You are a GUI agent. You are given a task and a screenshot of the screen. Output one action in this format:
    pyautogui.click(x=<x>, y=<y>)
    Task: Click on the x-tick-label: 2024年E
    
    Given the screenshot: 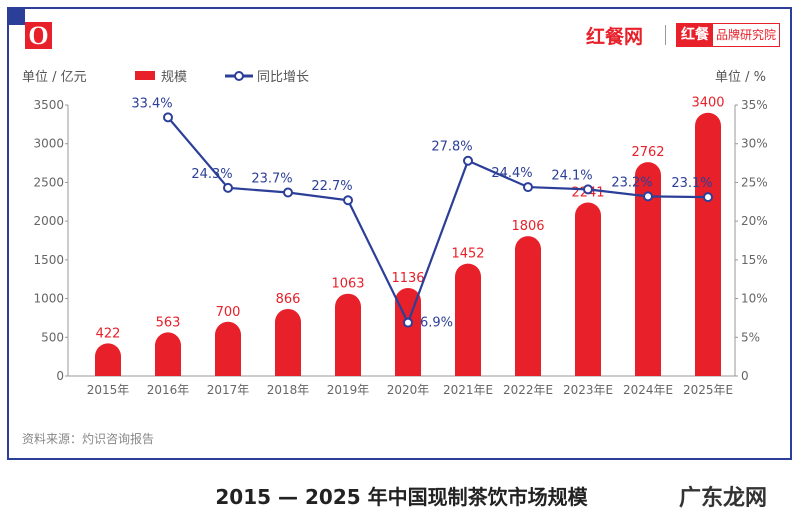 What is the action you would take?
    pyautogui.click(x=648, y=390)
    